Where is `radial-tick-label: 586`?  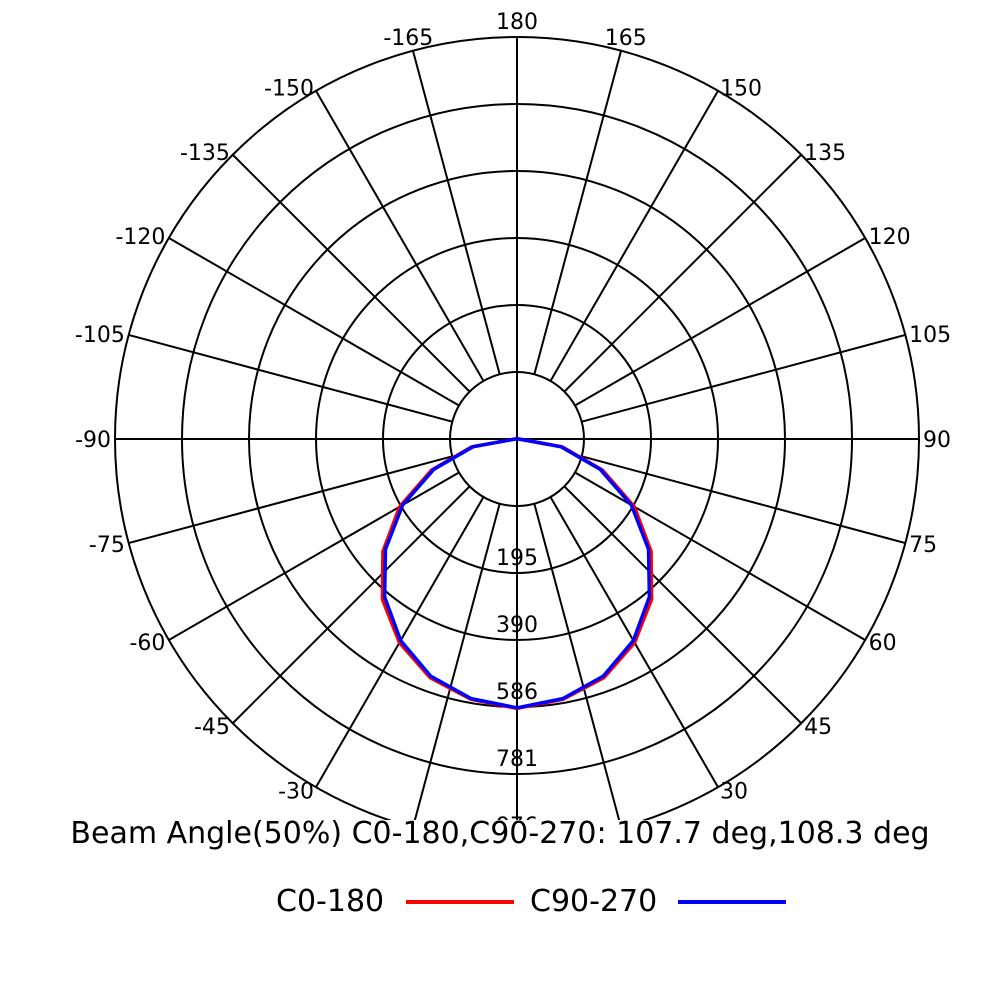 radial-tick-label: 586 is located at coordinates (517, 692).